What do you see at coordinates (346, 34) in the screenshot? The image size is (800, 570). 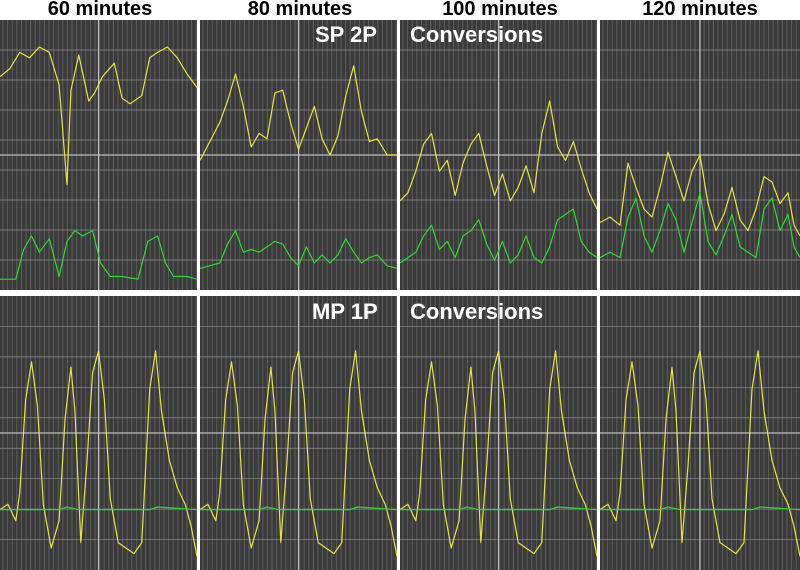 I see `row-label-sp2p: SP 2P` at bounding box center [346, 34].